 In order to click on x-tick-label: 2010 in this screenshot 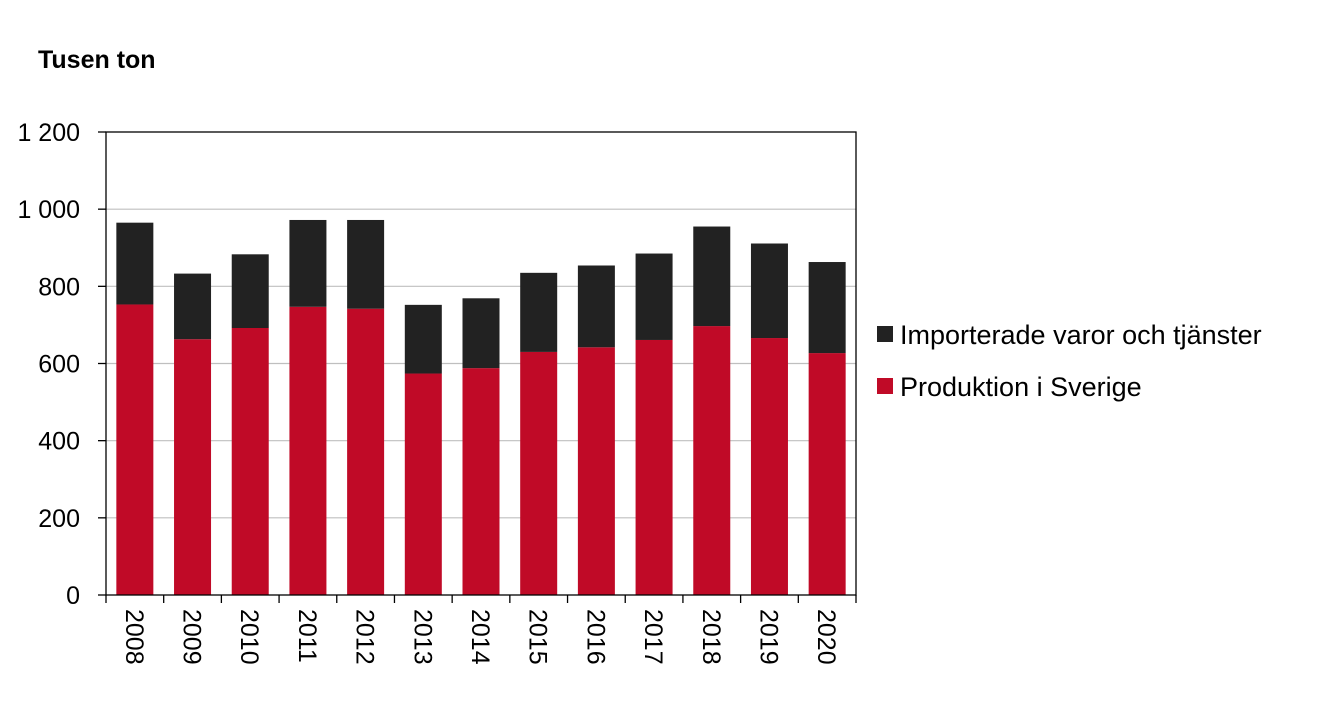, I will do `click(249, 637)`.